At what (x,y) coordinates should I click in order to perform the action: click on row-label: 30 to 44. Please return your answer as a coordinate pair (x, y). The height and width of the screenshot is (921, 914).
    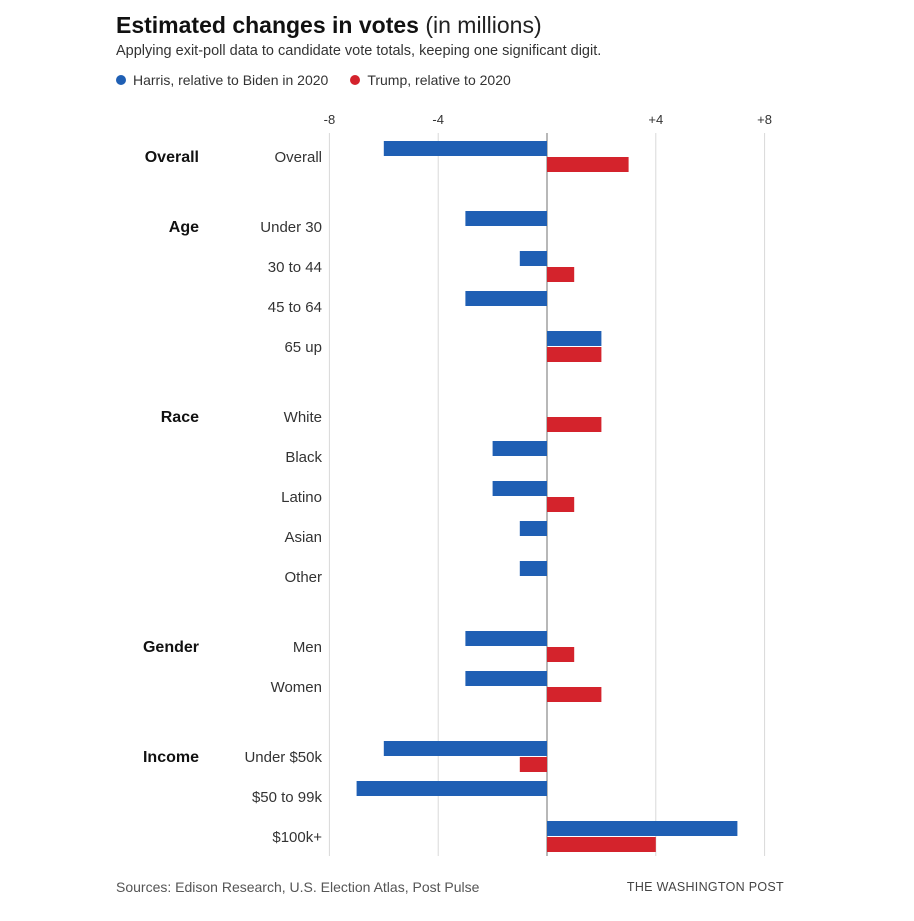
    Looking at the image, I should click on (295, 267).